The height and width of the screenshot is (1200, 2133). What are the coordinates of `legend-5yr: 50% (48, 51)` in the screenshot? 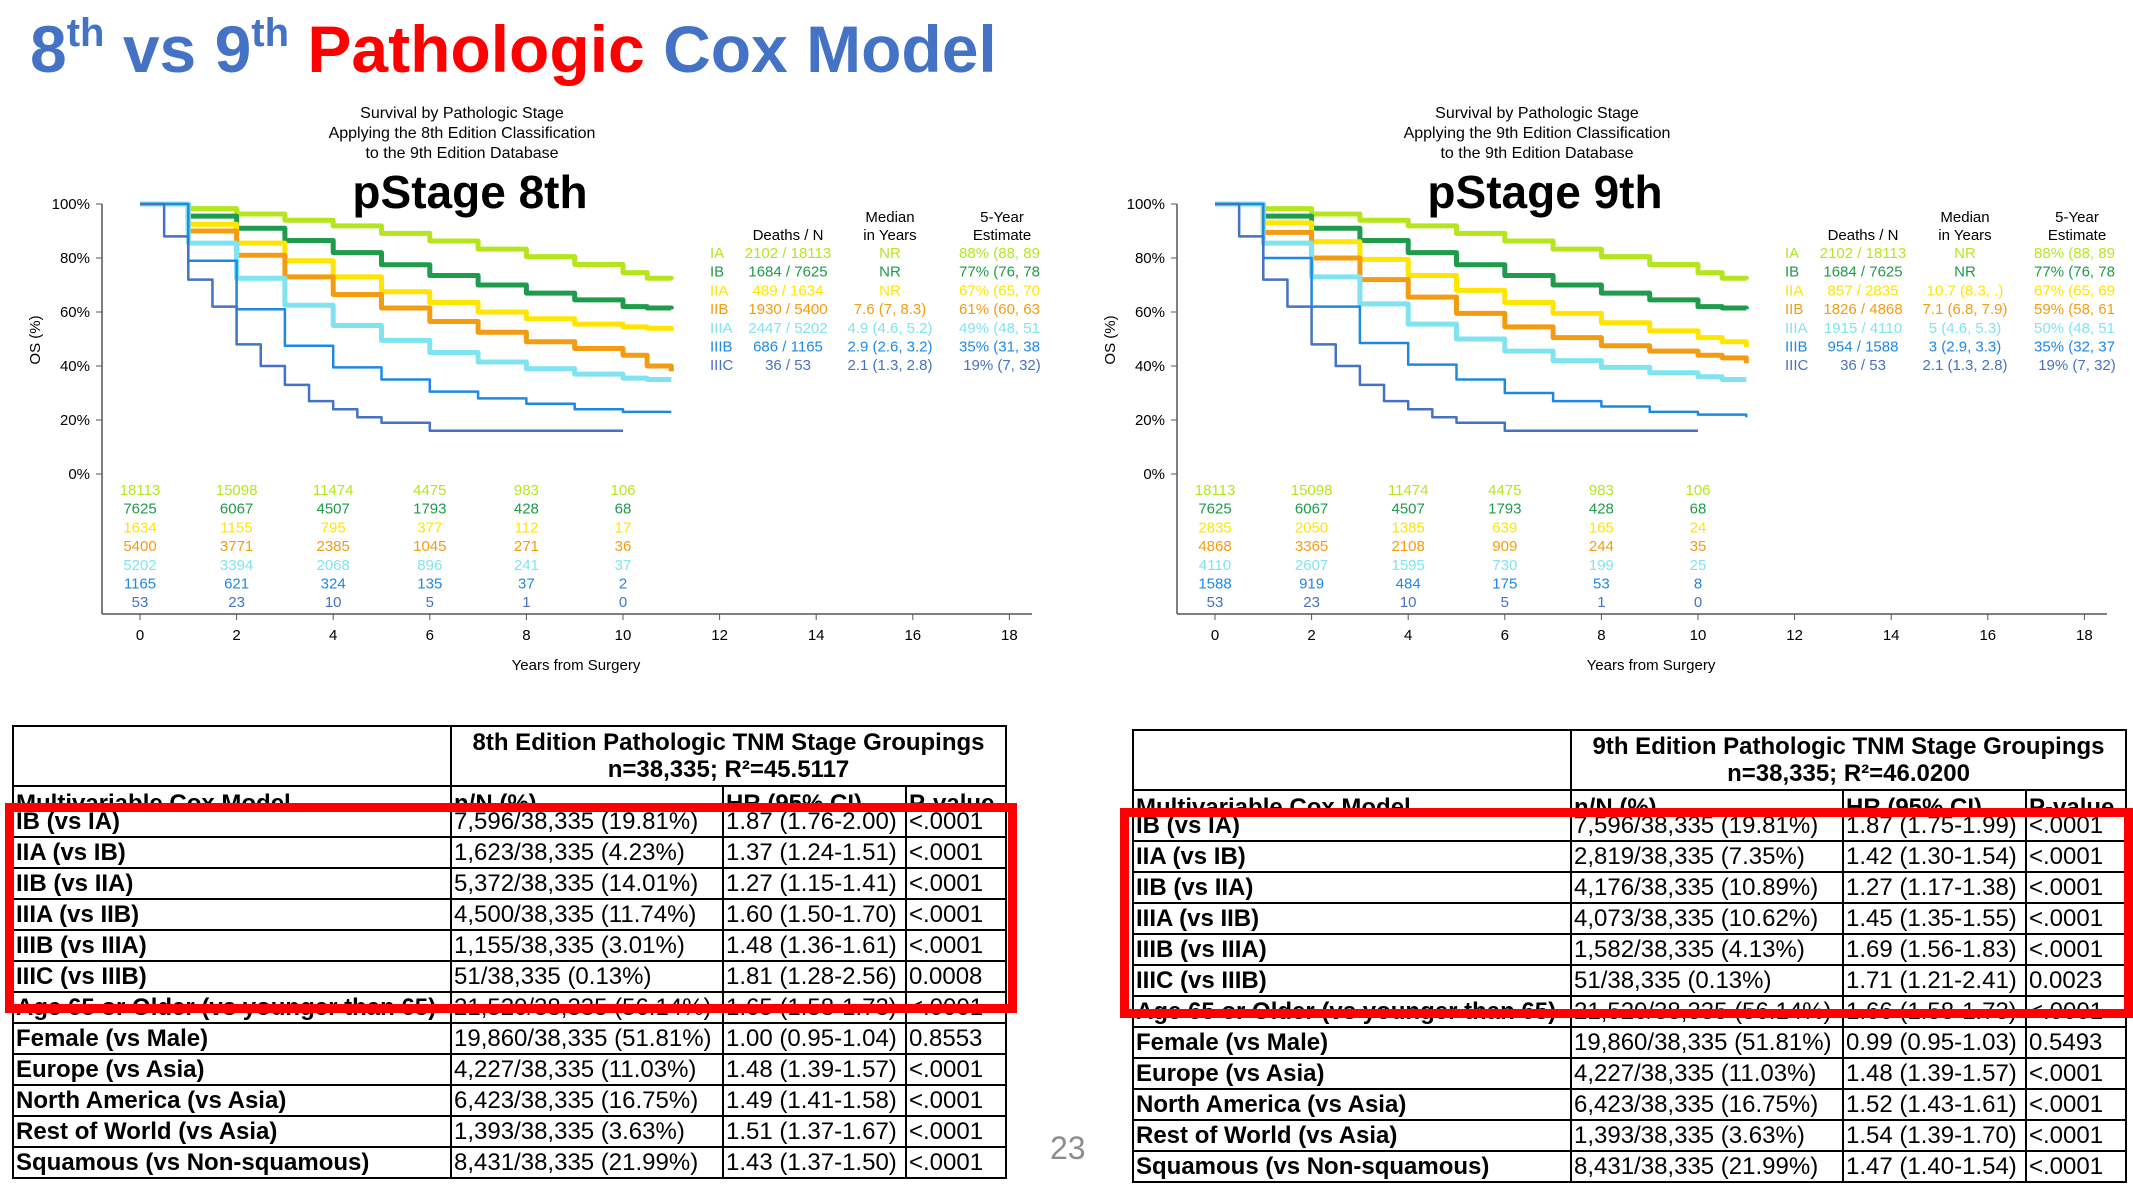 It's located at (2074, 328).